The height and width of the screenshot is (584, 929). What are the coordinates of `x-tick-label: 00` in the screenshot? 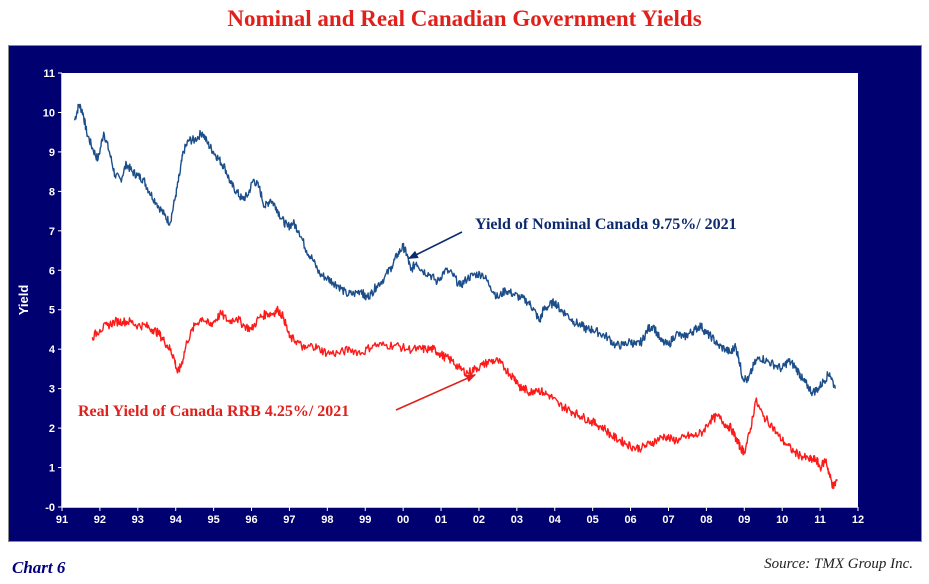 It's located at (403, 520).